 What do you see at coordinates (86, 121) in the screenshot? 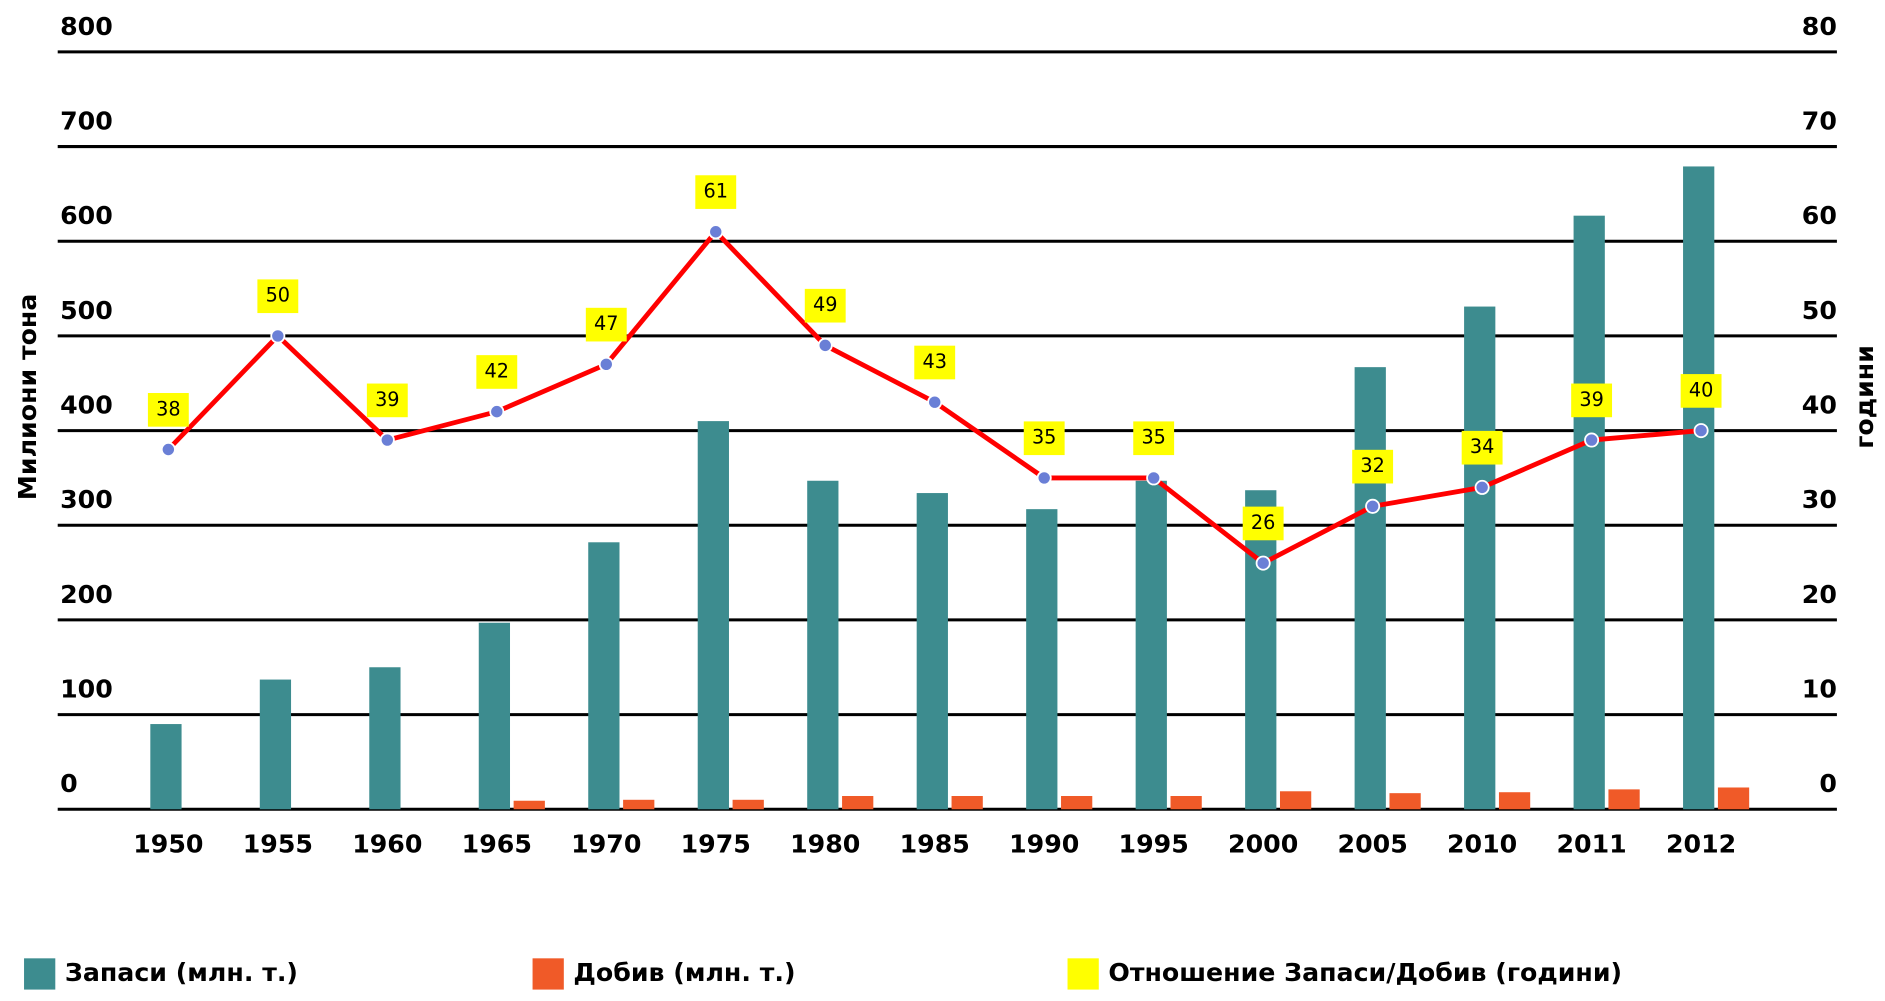
I see `y-tick-label: 700` at bounding box center [86, 121].